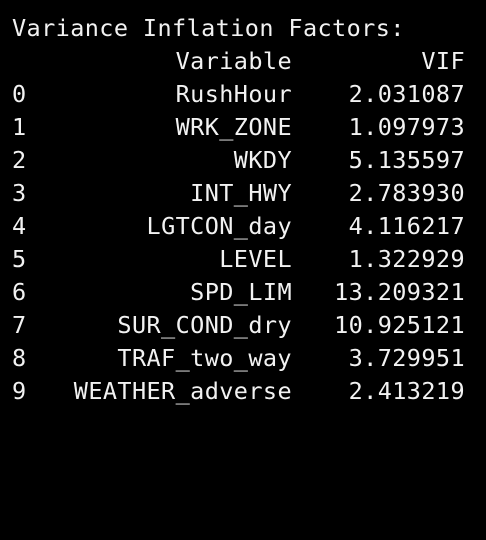  I want to click on column-header-vif: VIF, so click(443, 61).